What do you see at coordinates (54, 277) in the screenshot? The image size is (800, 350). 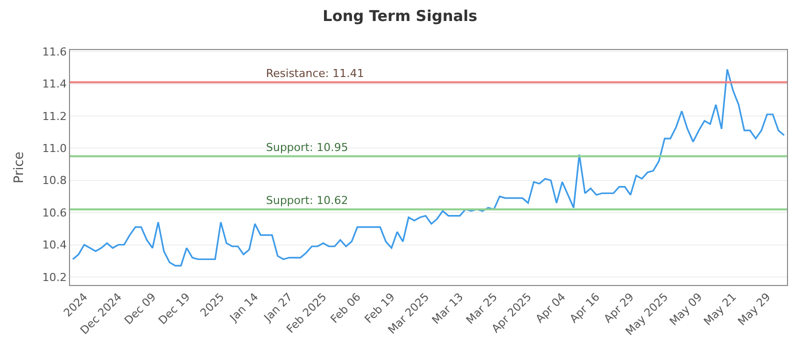 I see `y-tick-label: 10.2` at bounding box center [54, 277].